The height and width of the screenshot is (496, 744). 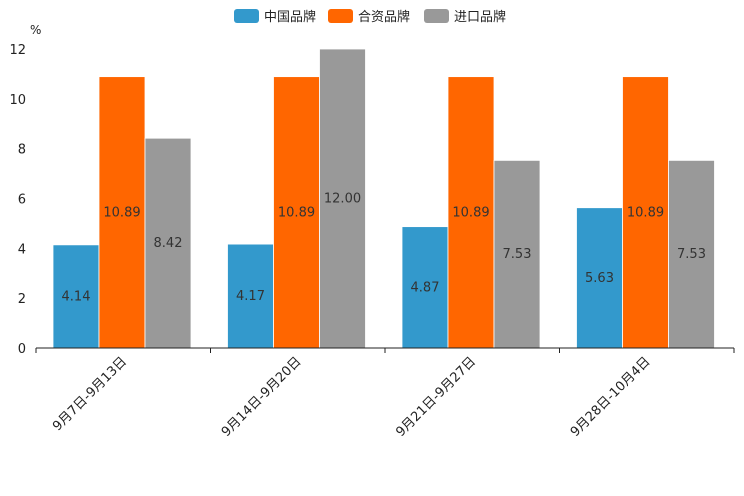 I want to click on x-category-label: 9月21日-9月27日, so click(x=436, y=397).